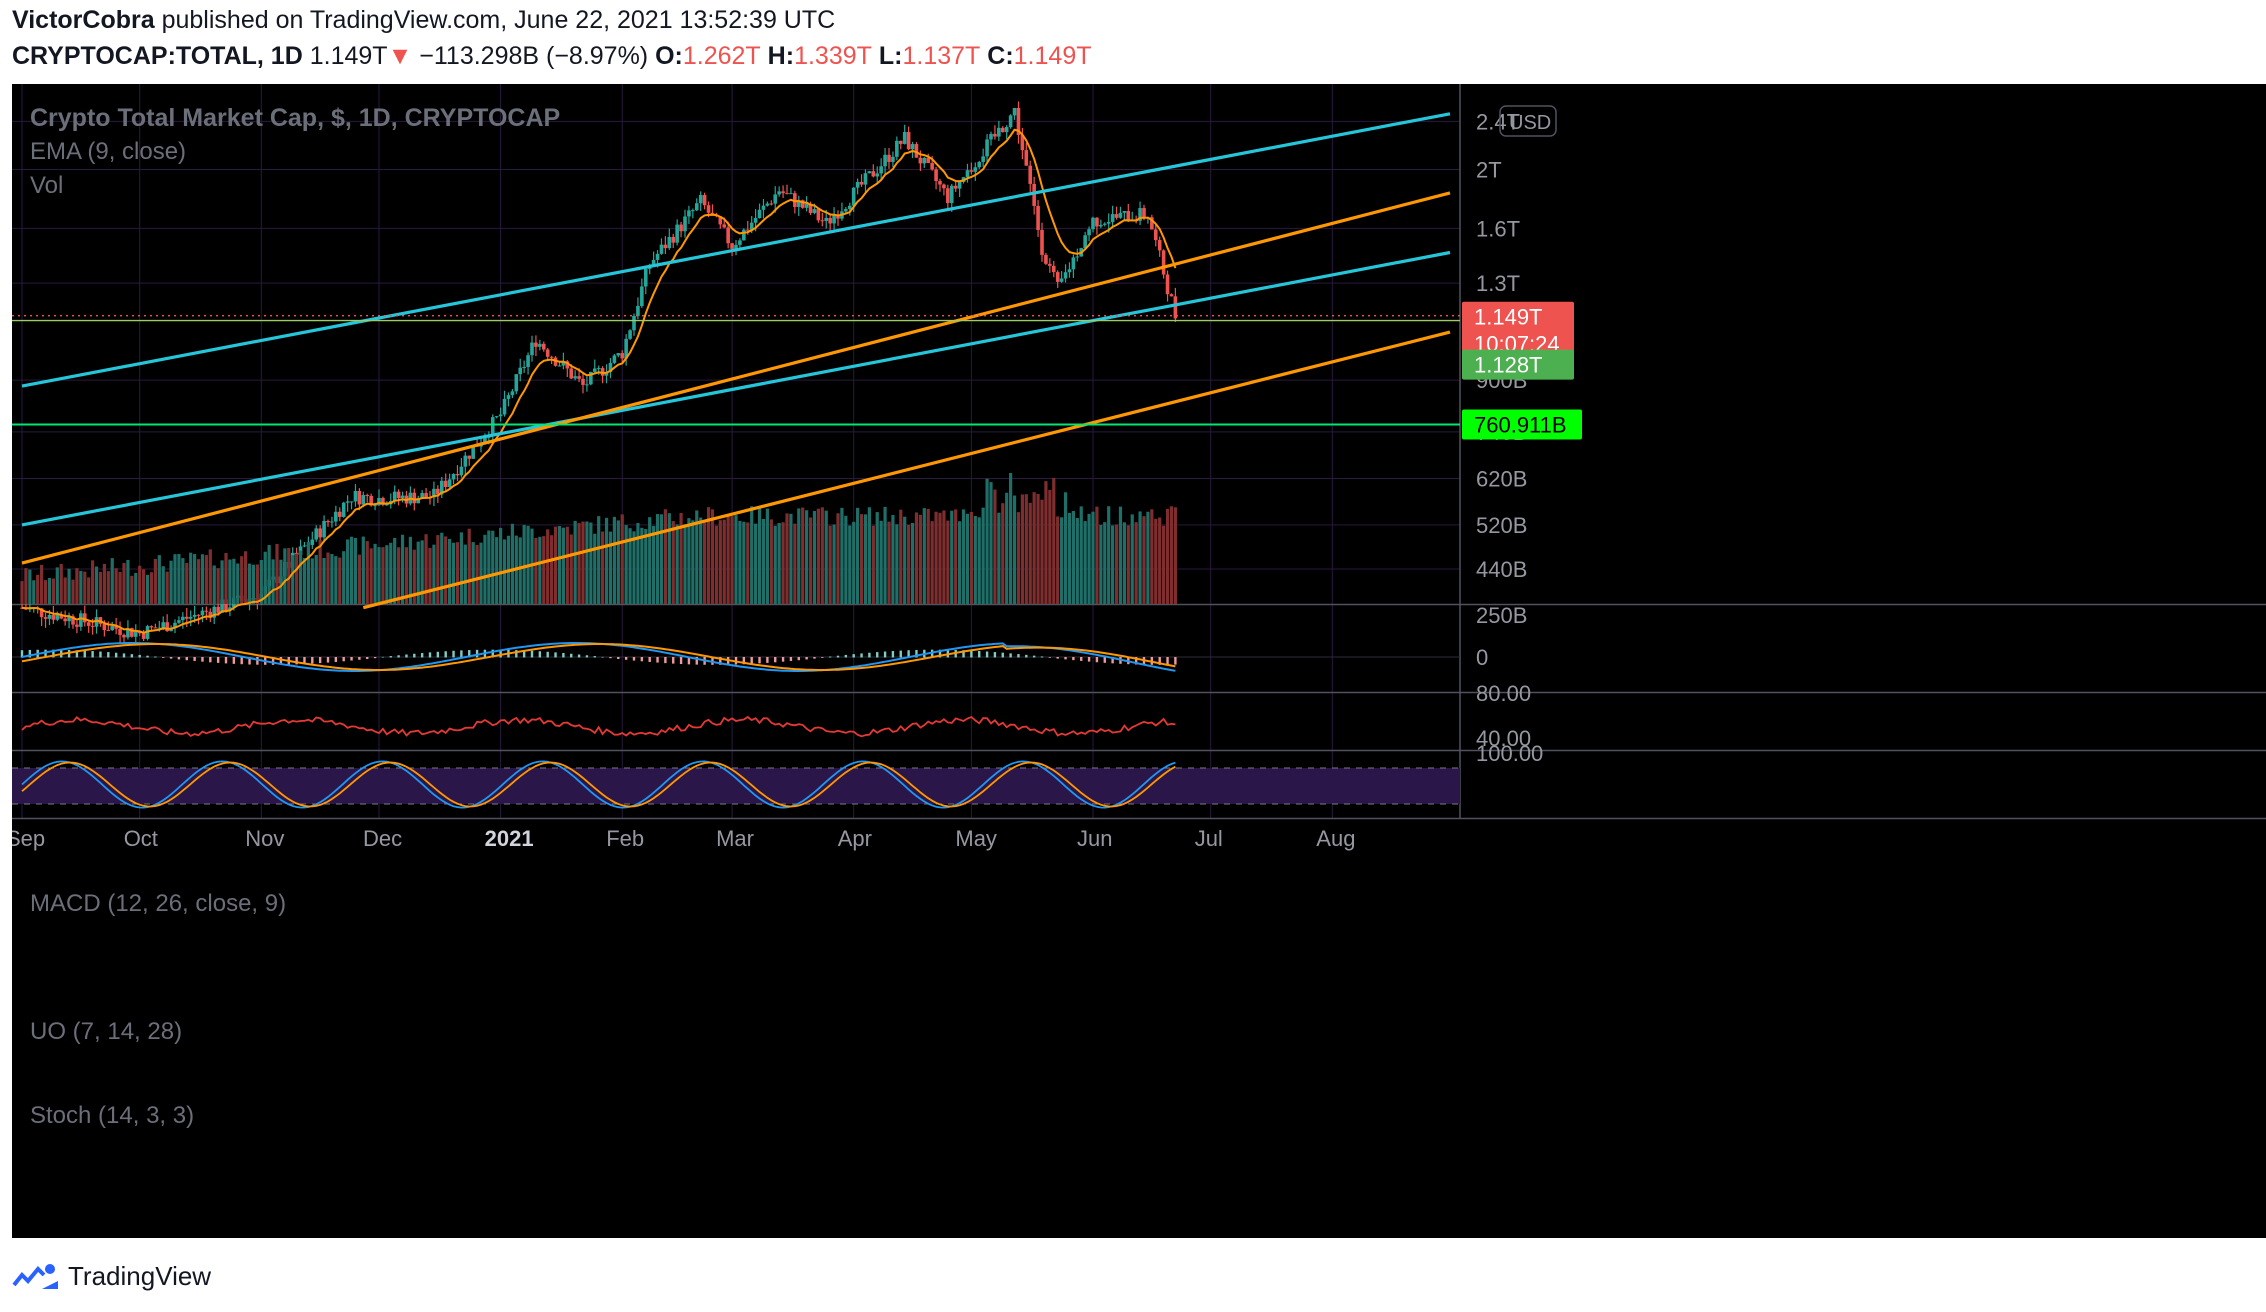 The width and height of the screenshot is (2266, 1312). What do you see at coordinates (112, 1115) in the screenshot?
I see `legend-stoch: Stoch (14, 3, 3)` at bounding box center [112, 1115].